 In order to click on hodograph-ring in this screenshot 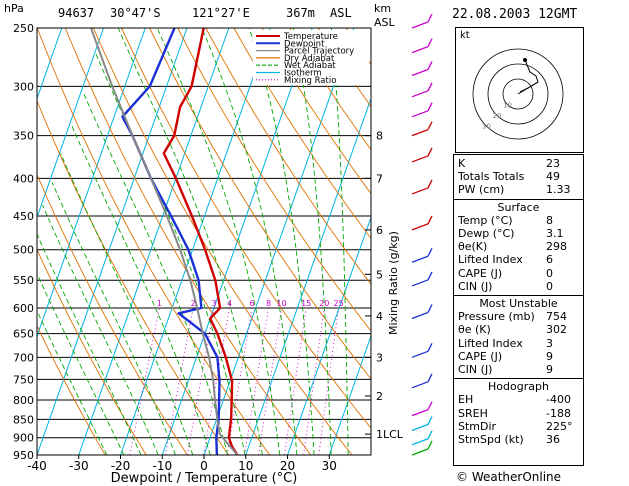, I will do `click(518, 94)`.